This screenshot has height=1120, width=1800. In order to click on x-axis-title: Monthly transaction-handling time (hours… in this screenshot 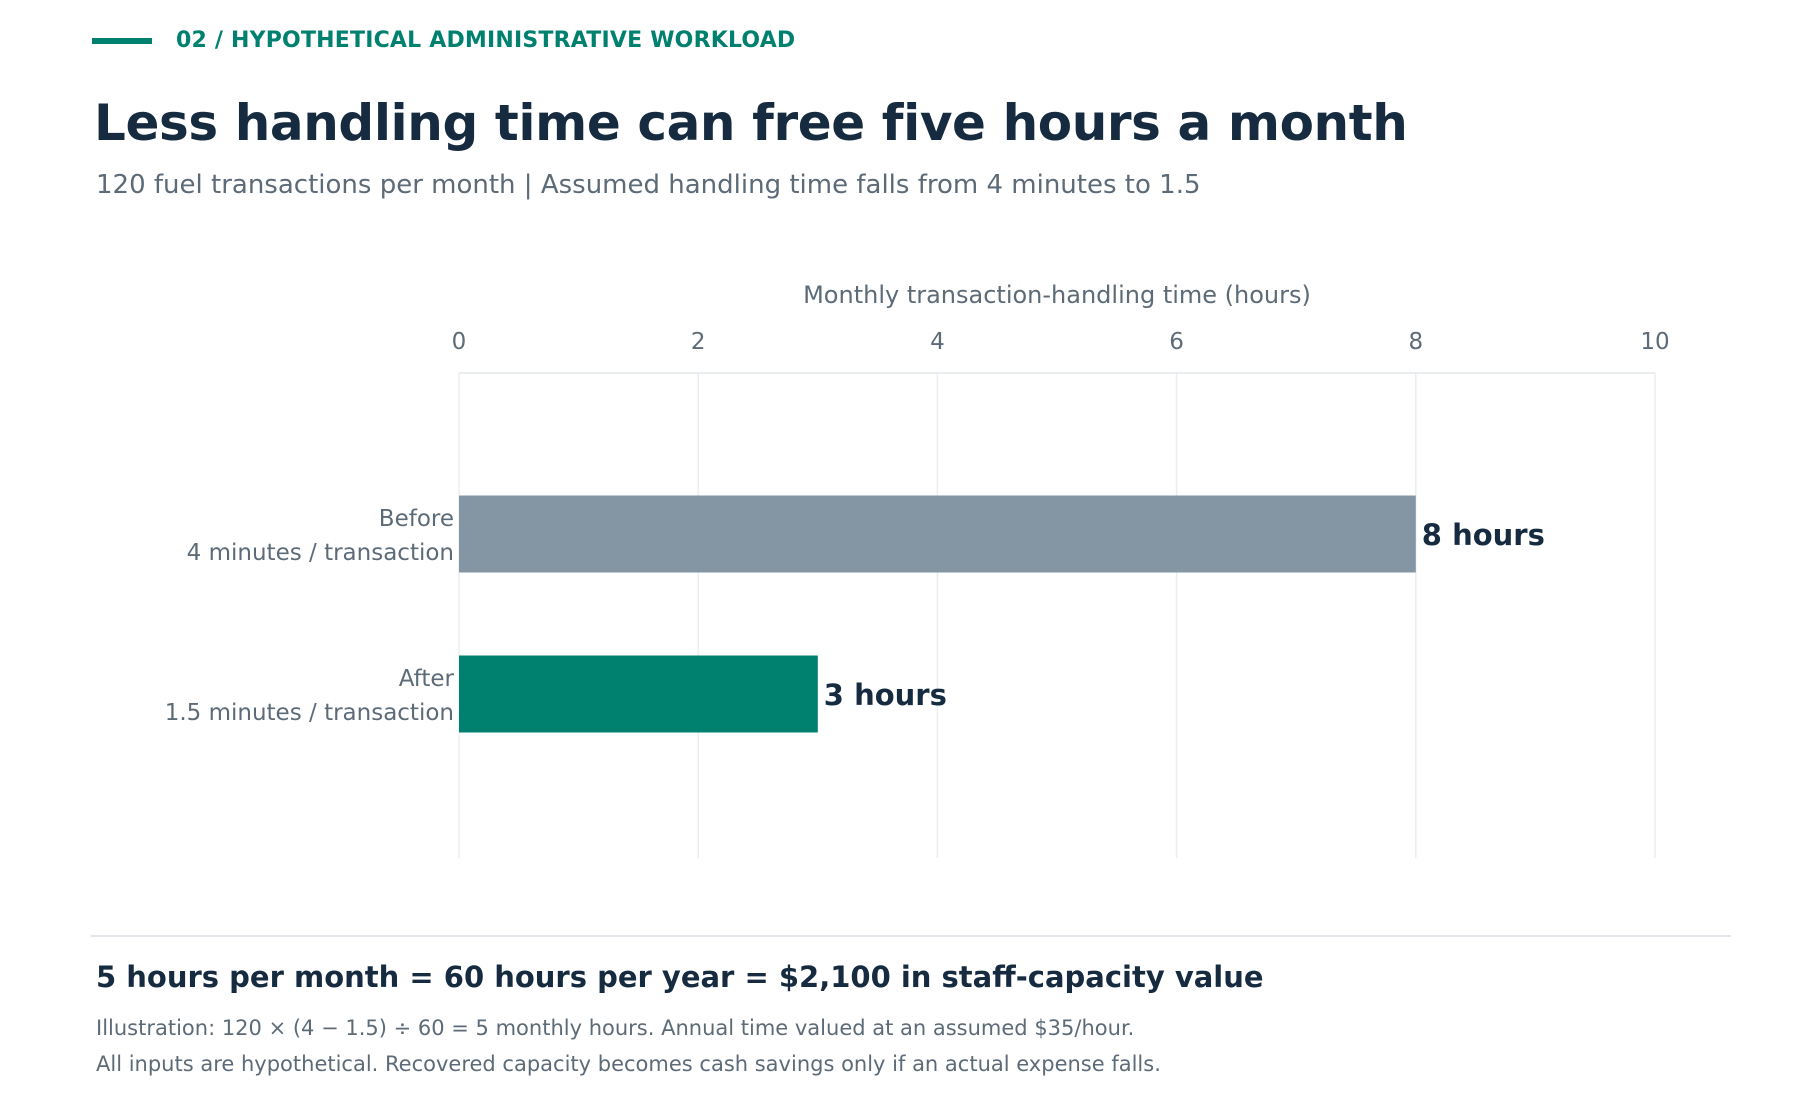, I will do `click(1057, 295)`.